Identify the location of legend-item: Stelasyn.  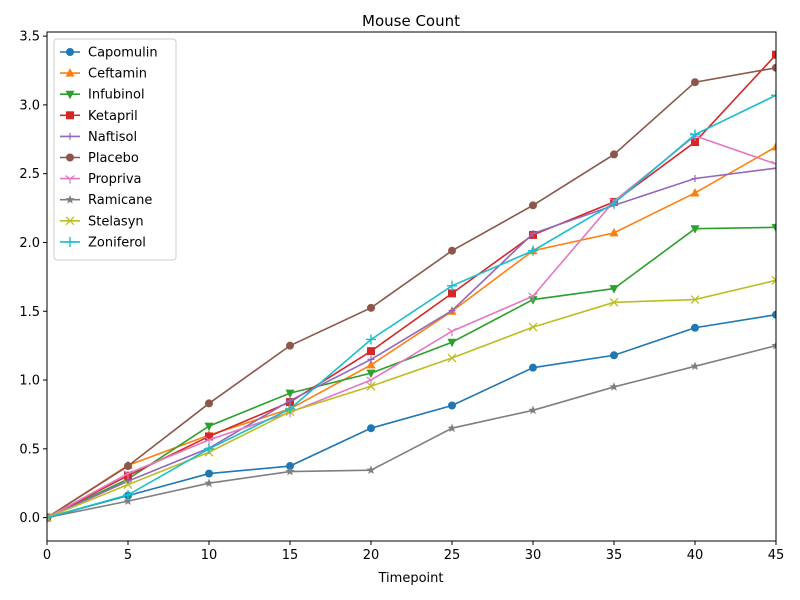
(102, 221).